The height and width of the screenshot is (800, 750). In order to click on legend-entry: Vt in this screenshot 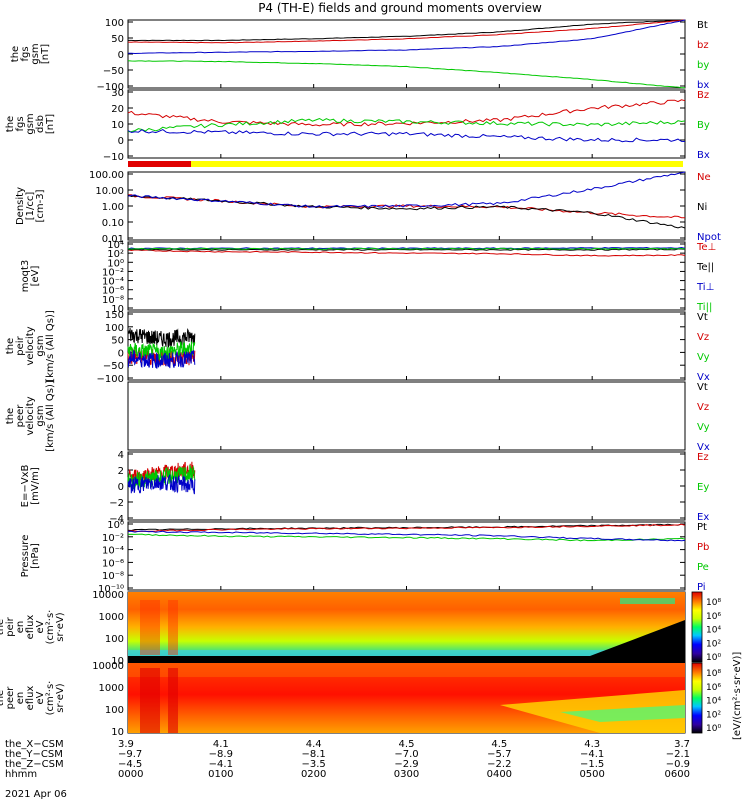, I will do `click(702, 317)`.